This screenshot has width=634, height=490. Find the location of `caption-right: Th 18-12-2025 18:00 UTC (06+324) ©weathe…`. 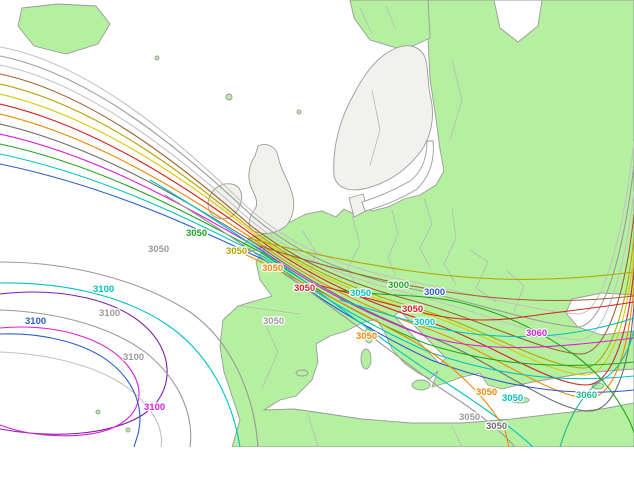

caption-right: Th 18-12-2025 18:00 UTC (06+324) ©weathe… is located at coordinates (504, 469).